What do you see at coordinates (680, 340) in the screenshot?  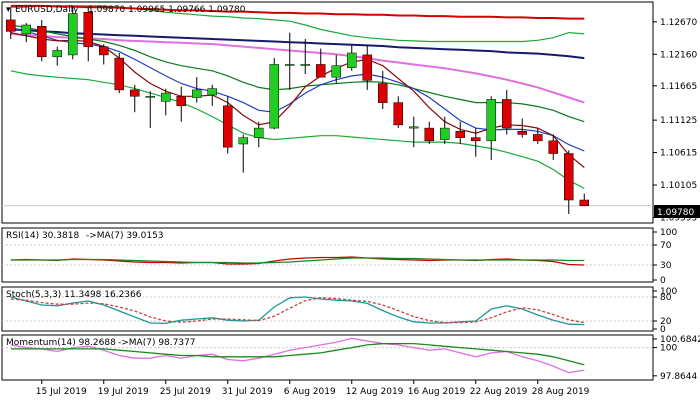 I see `axis-tick-label: 100.6842` at bounding box center [680, 340].